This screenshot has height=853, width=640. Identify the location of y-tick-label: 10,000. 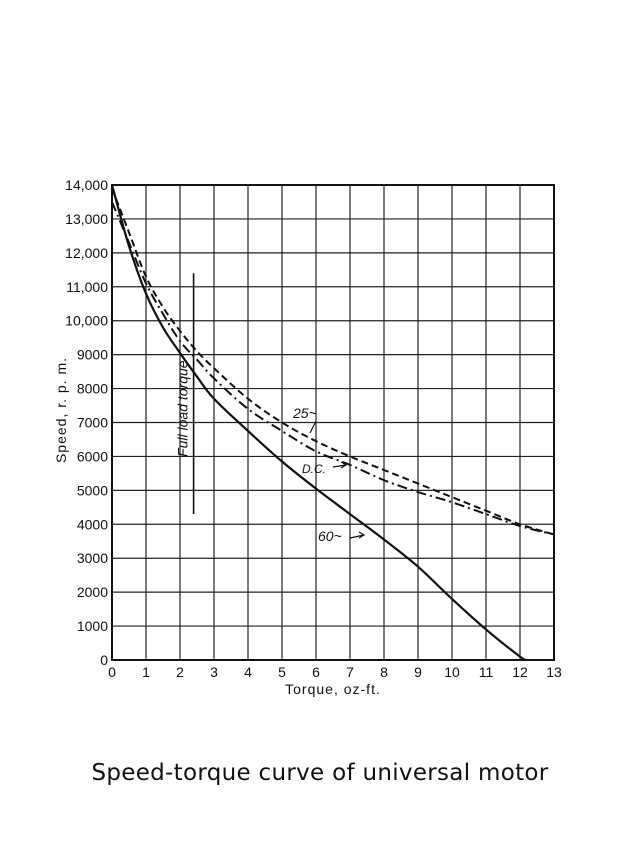
(86, 321).